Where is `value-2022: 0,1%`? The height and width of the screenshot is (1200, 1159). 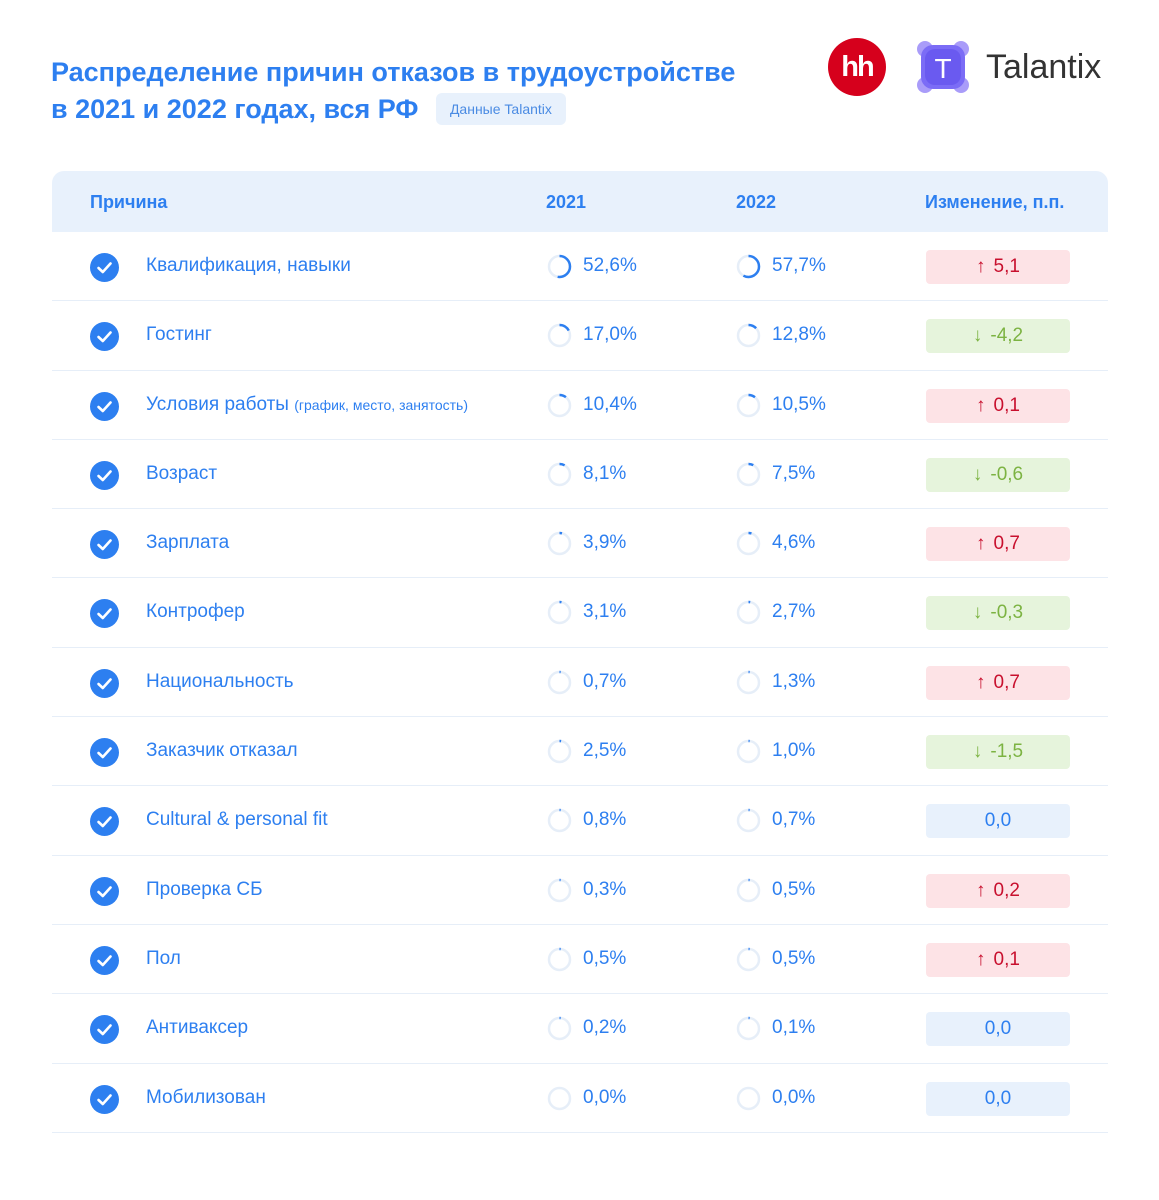
value-2022: 0,1% is located at coordinates (794, 1028).